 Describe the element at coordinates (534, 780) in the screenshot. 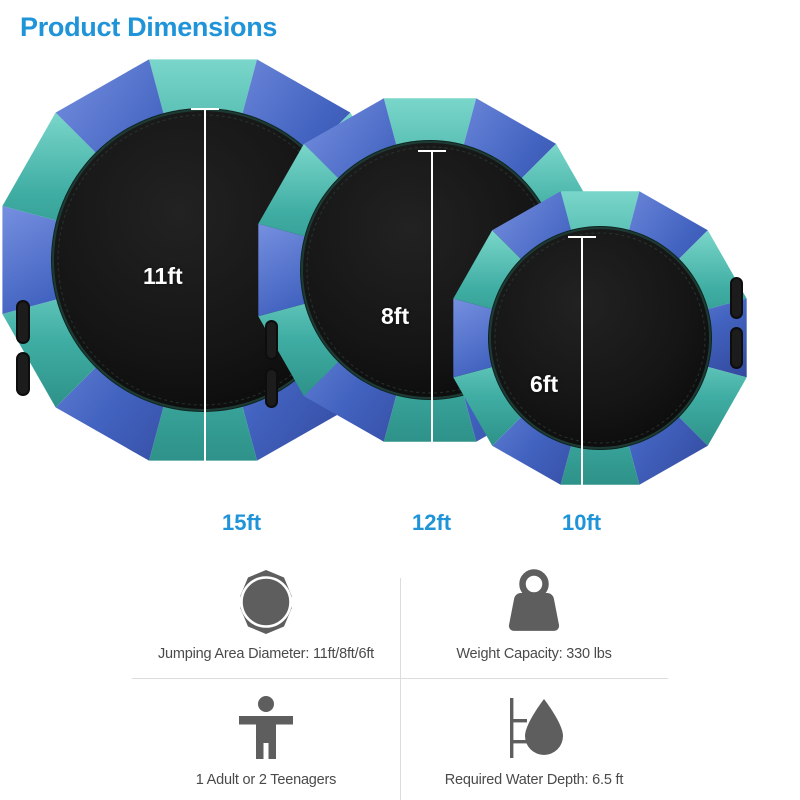

I see `feature-label: Required Water Depth: 6.5 ft` at that location.